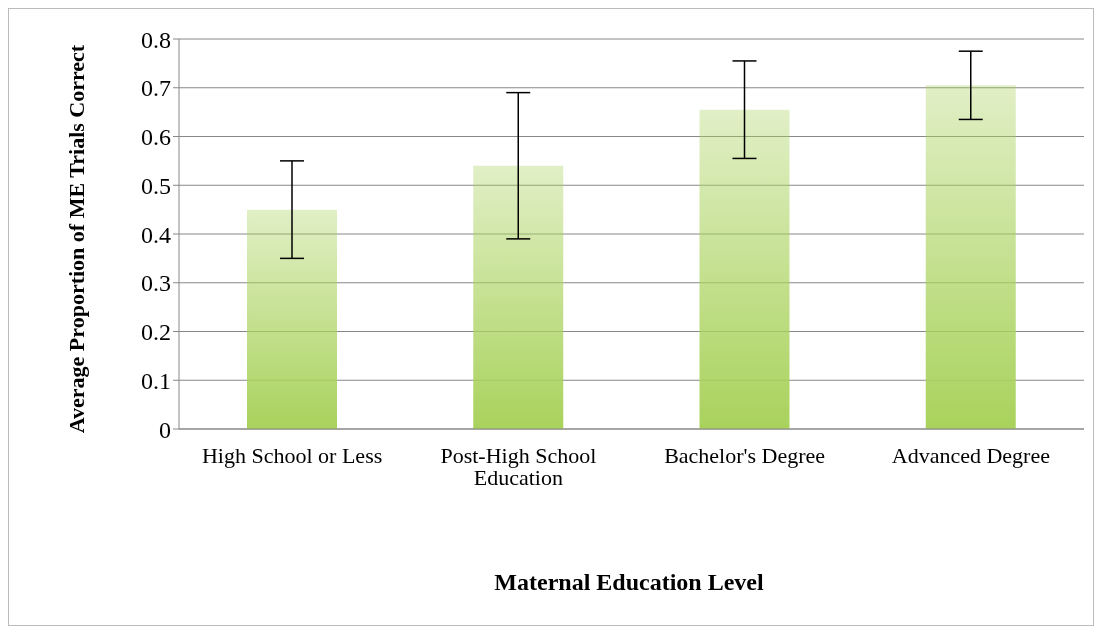 Image resolution: width=1102 pixels, height=634 pixels. Describe the element at coordinates (970, 455) in the screenshot. I see `x-tick-label: Advanced Degree` at that location.